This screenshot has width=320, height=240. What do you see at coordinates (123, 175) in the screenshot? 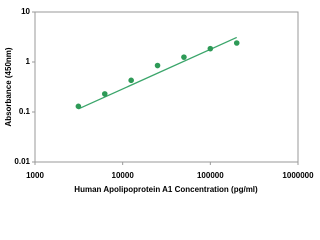
I see `x-tick-label: 10000` at bounding box center [123, 175].